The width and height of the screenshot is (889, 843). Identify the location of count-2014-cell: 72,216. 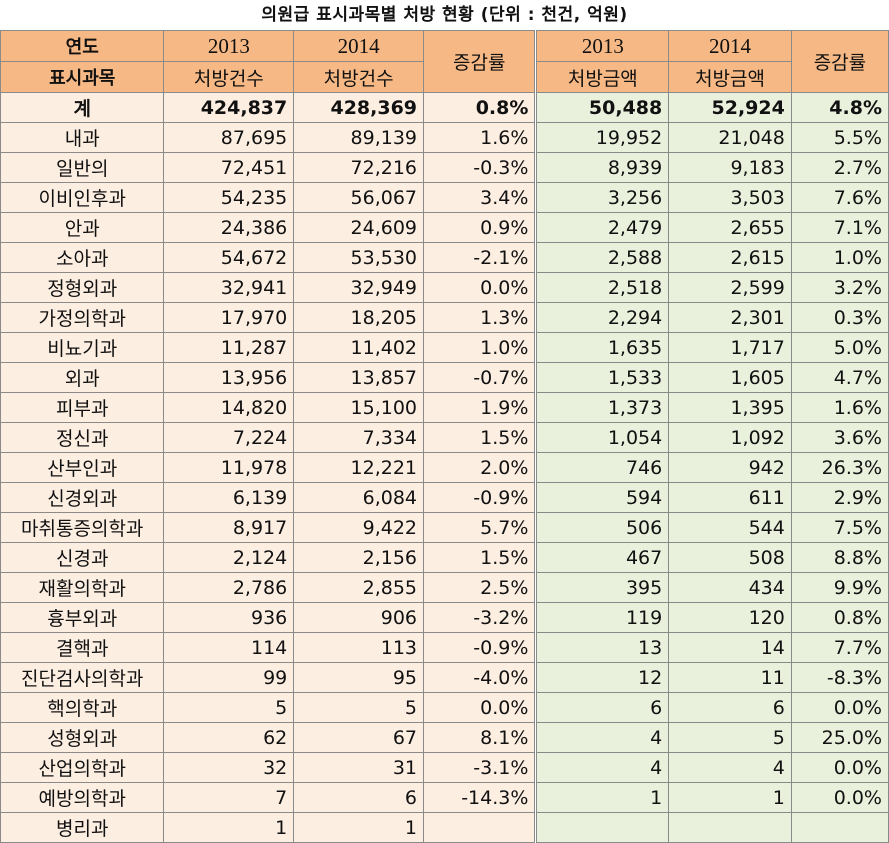
(359, 167).